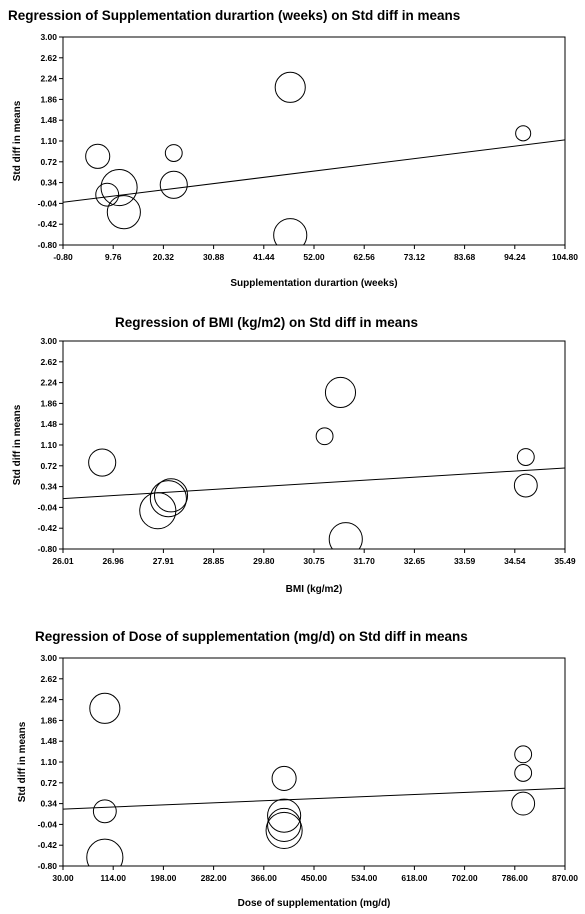 This screenshot has width=585, height=914. I want to click on x-tick-label: 9.76, so click(113, 257).